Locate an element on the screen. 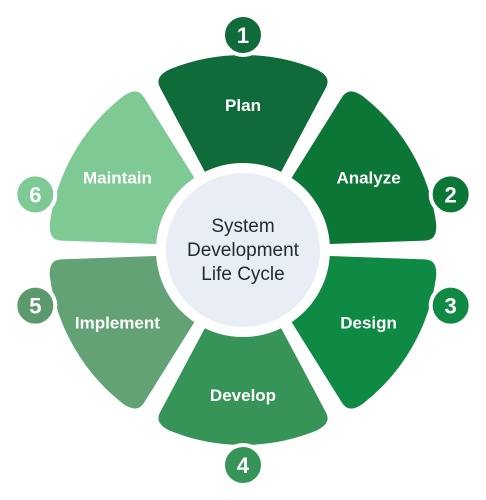  petal-label-maintain: Maintain is located at coordinates (117, 178).